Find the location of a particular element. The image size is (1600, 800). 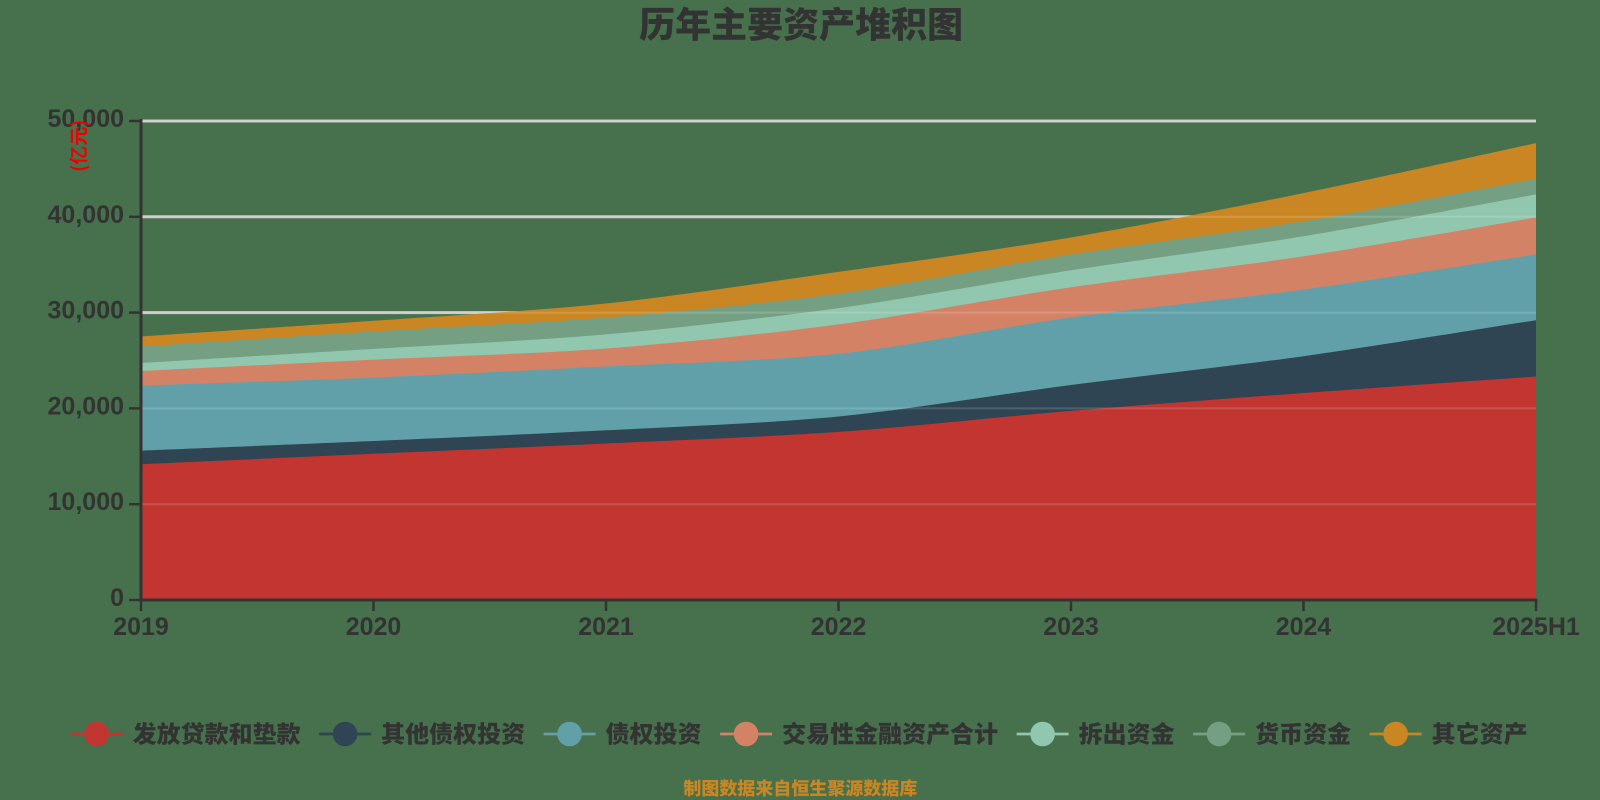

svg-text: 2022 is located at coordinates (839, 627).